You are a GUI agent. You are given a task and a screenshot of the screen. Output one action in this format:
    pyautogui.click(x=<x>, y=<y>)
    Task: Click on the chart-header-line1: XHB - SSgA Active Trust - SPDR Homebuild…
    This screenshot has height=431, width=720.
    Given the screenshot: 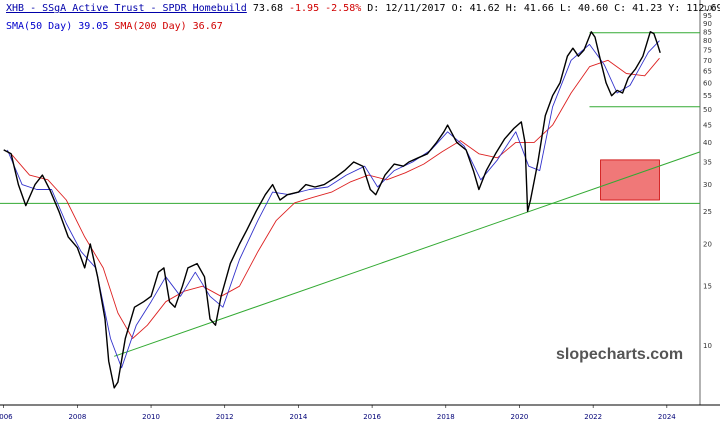 What is the action you would take?
    pyautogui.click(x=363, y=9)
    